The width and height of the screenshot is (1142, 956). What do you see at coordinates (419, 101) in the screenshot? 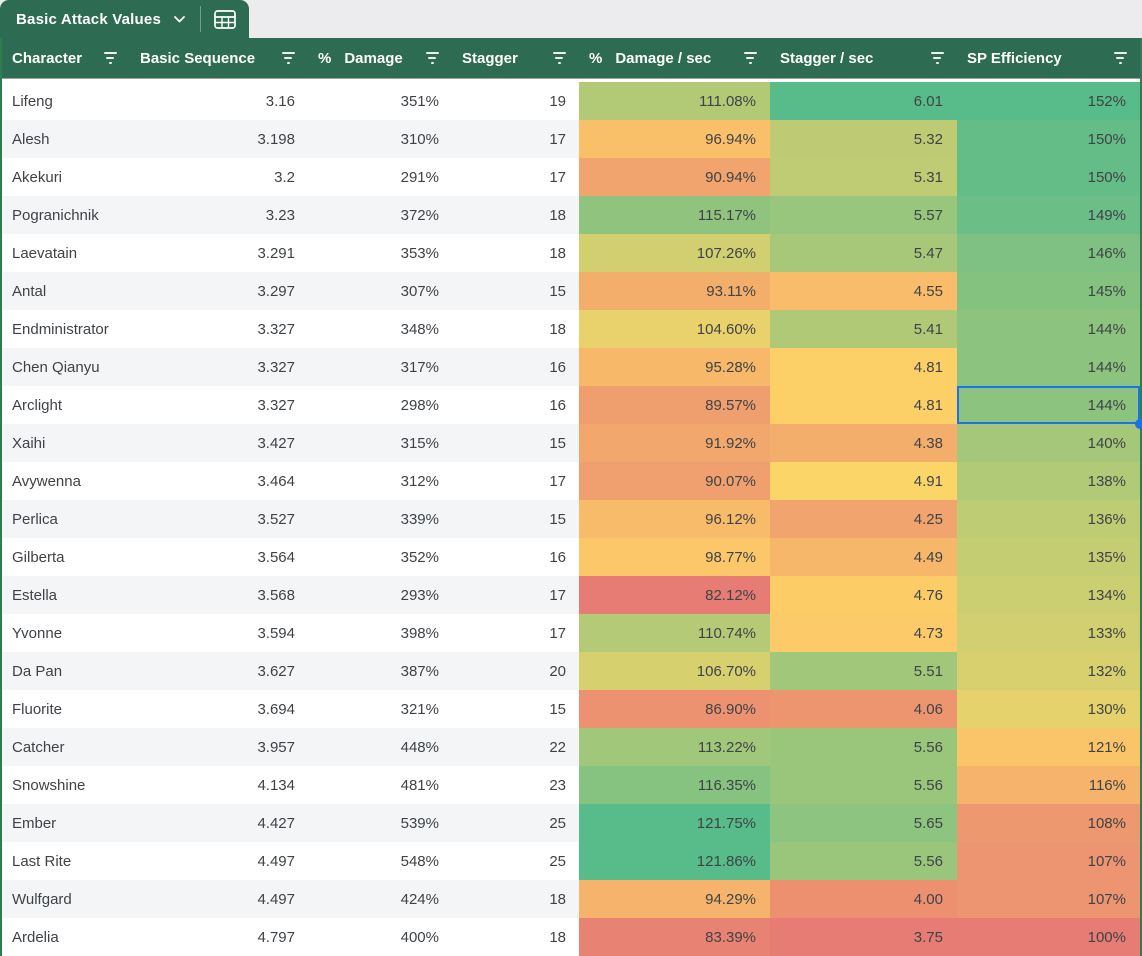
I see `cell-damage-pct: 351%` at bounding box center [419, 101].